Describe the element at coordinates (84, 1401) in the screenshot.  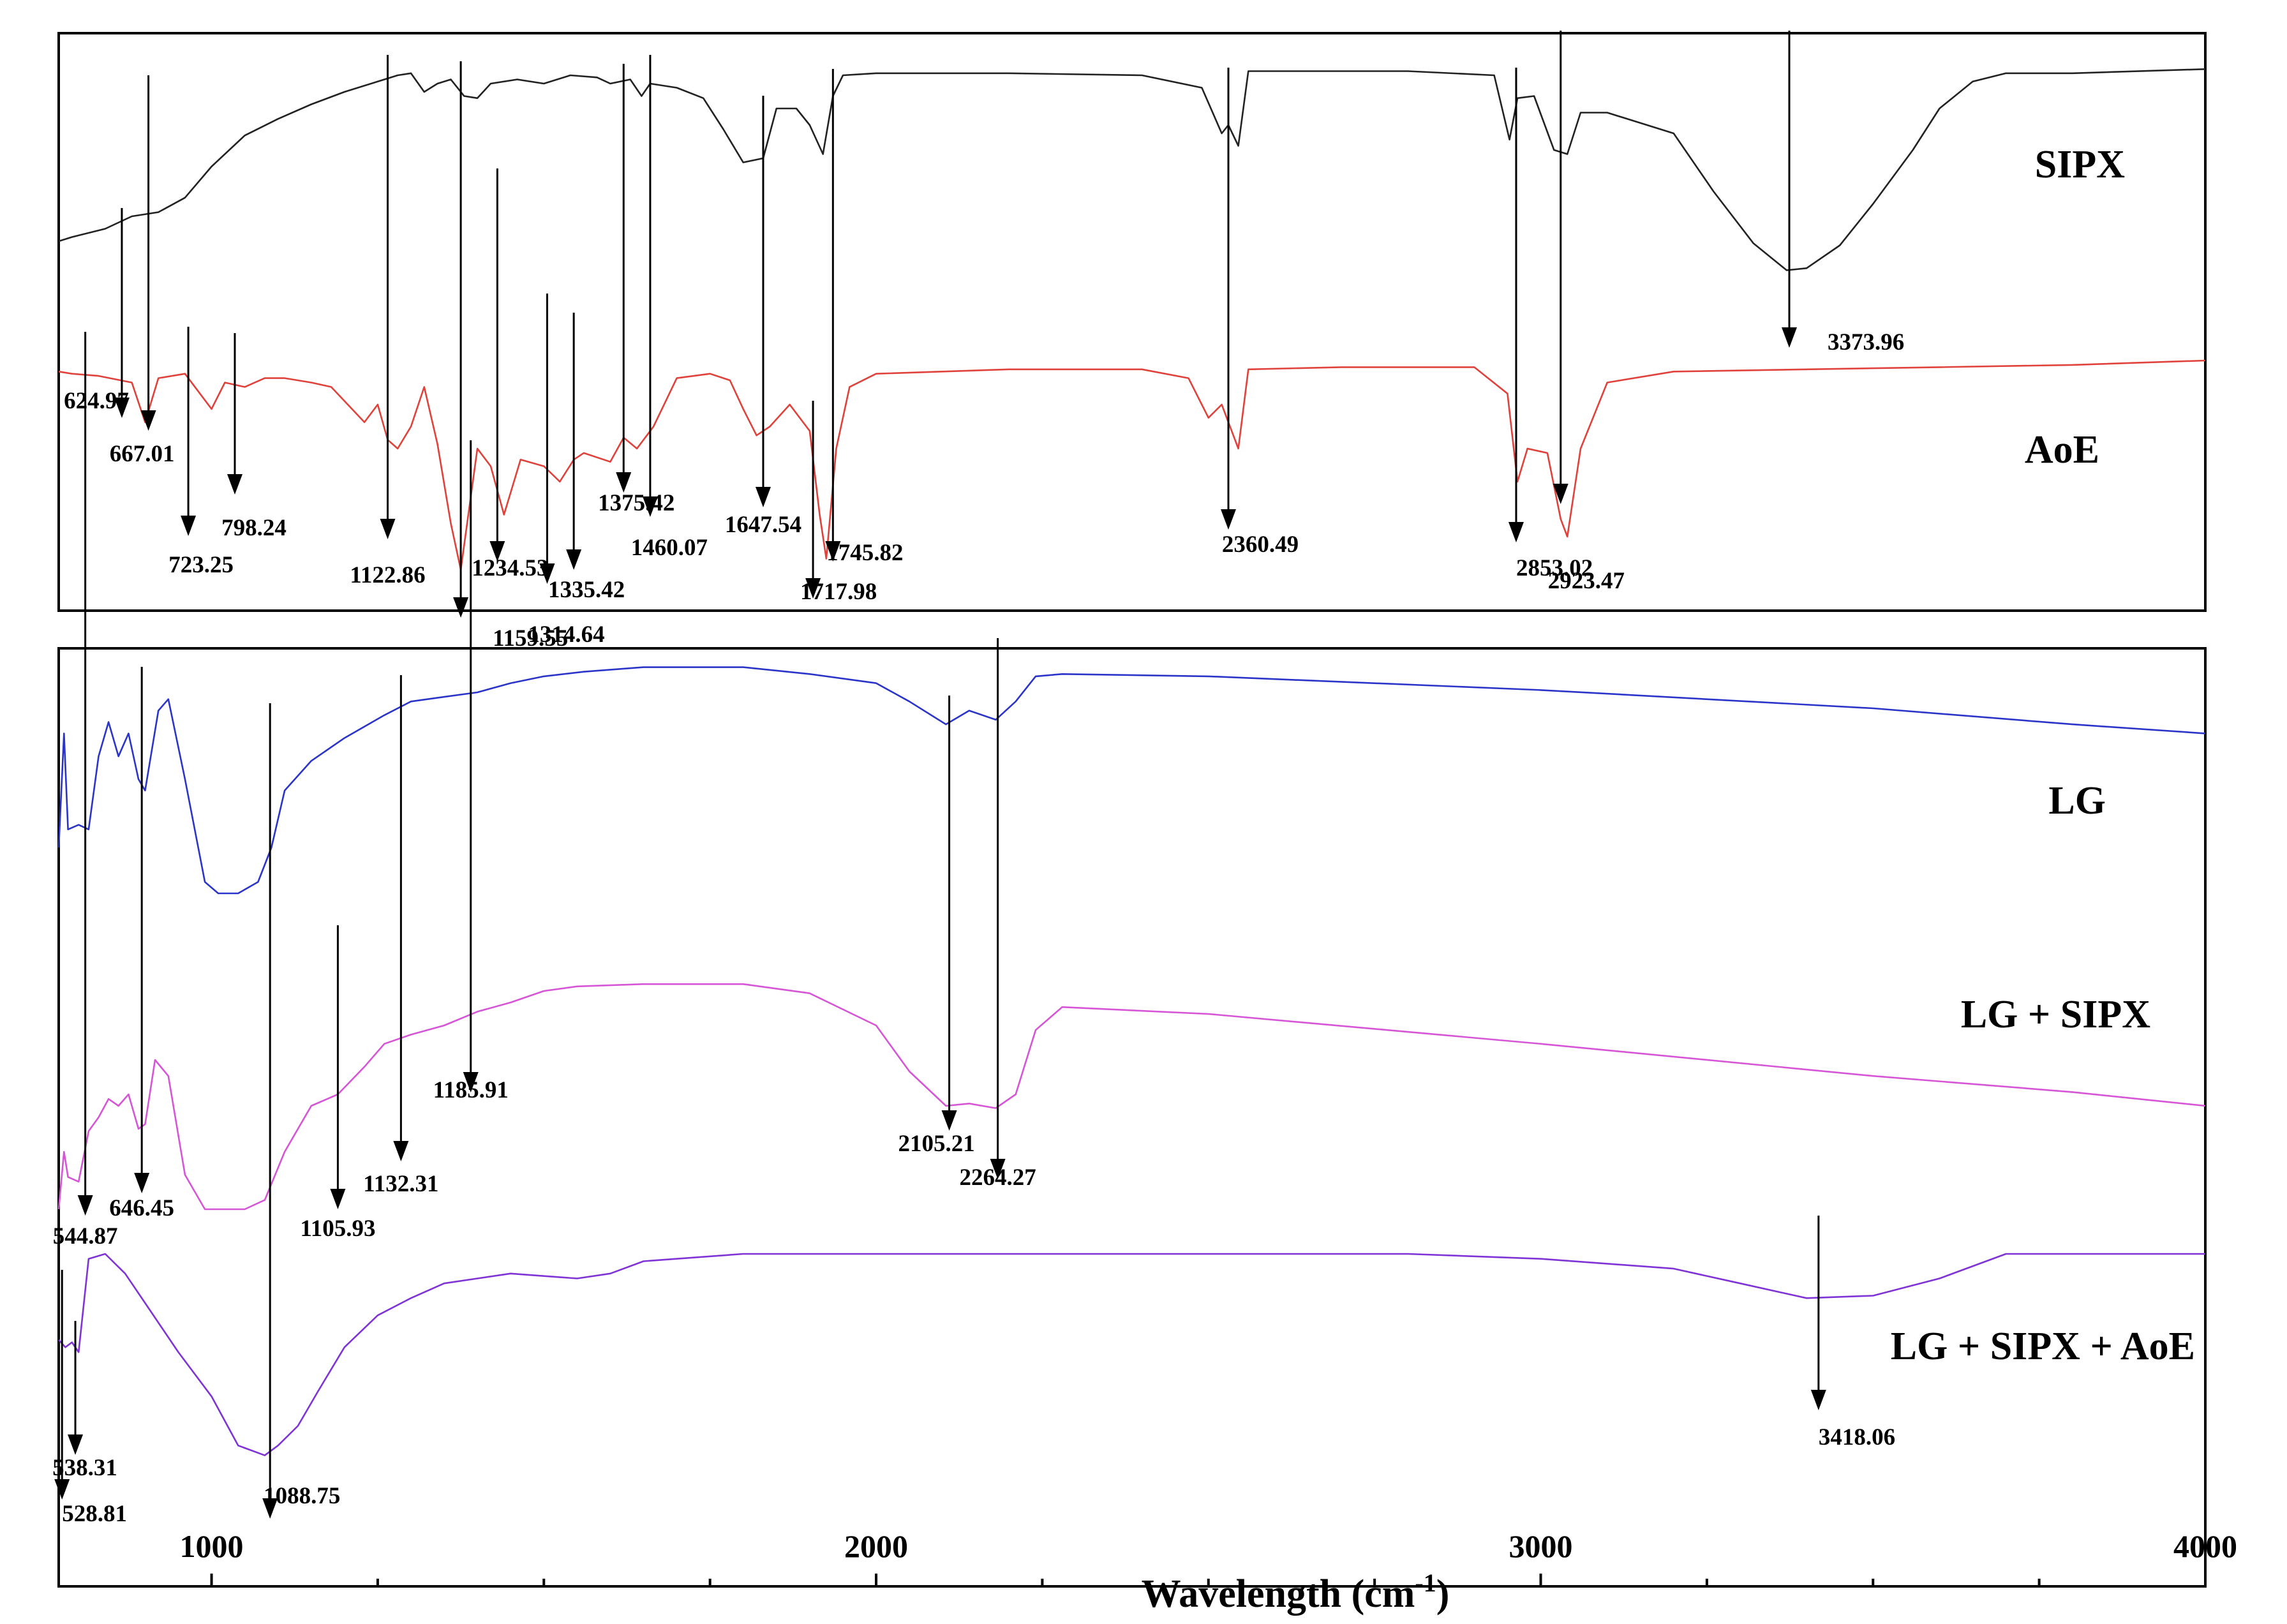
I see `peak-marker: 538.31` at that location.